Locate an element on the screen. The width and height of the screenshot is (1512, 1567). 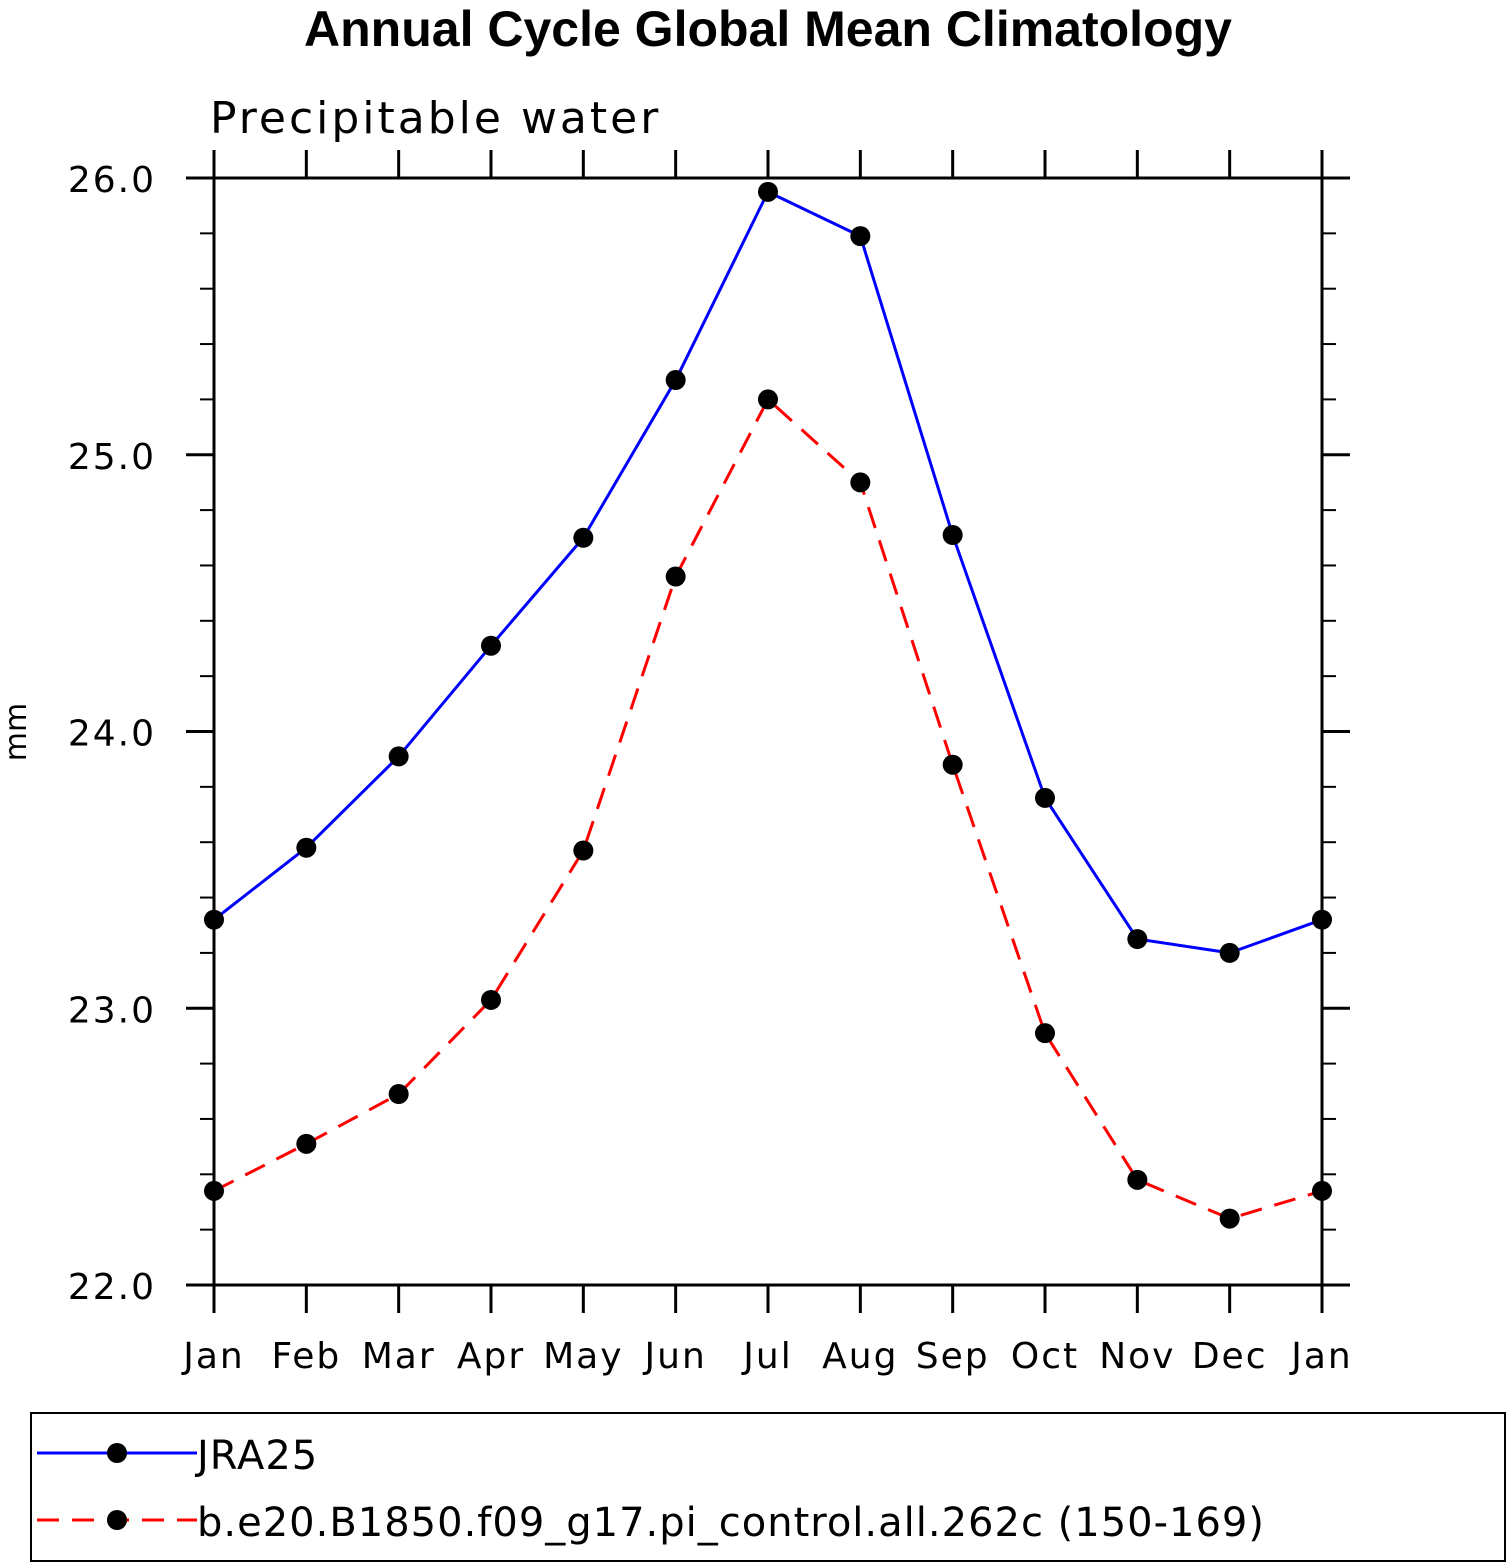
legend-entry-jra25: JRA25 is located at coordinates (177, 1456).